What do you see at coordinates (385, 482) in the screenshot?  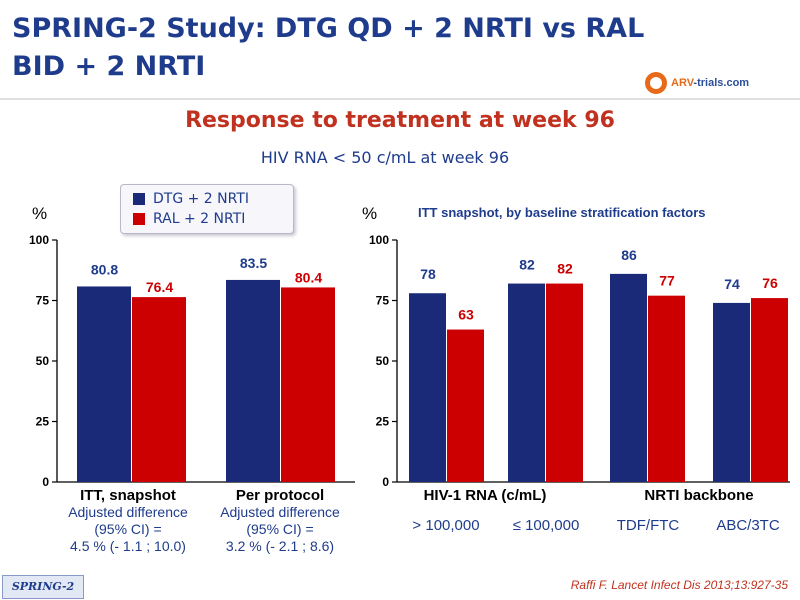 I see `chart-right-y-tick-label: 0` at bounding box center [385, 482].